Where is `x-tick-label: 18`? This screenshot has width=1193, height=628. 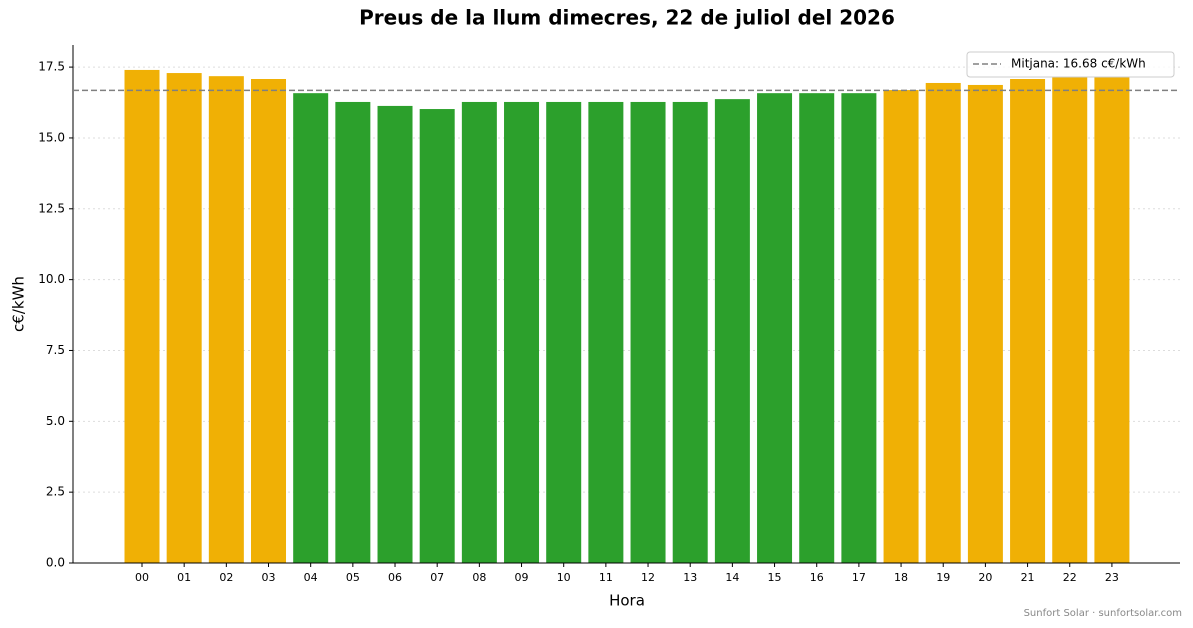
x-tick-label: 18 is located at coordinates (901, 577).